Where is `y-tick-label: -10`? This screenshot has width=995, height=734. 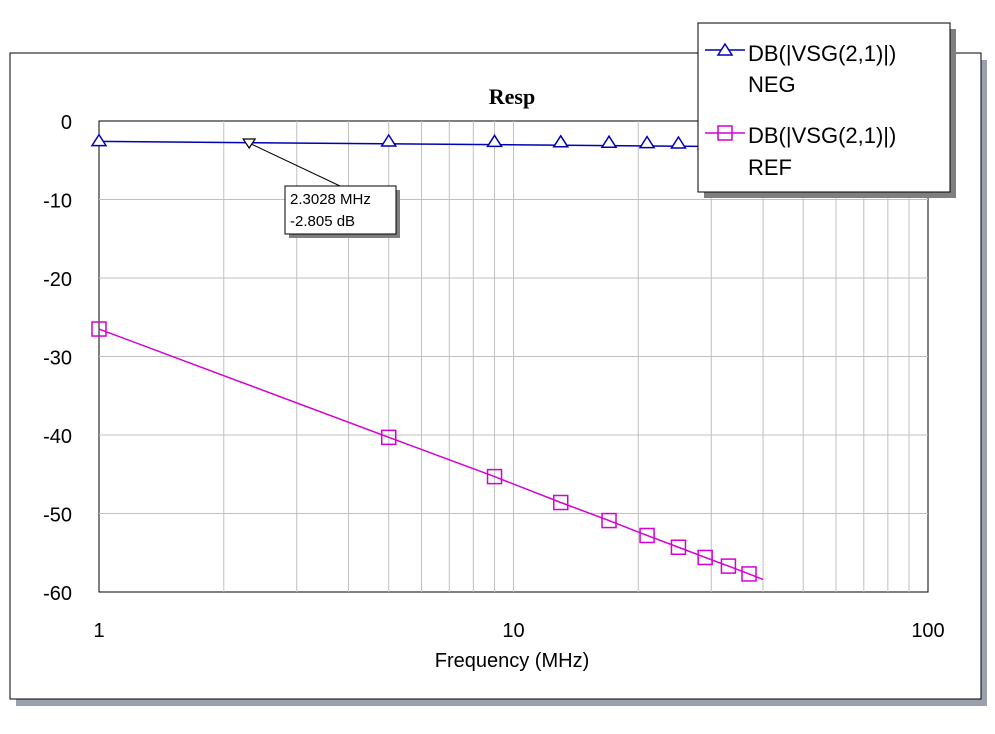
y-tick-label: -10 is located at coordinates (57, 202).